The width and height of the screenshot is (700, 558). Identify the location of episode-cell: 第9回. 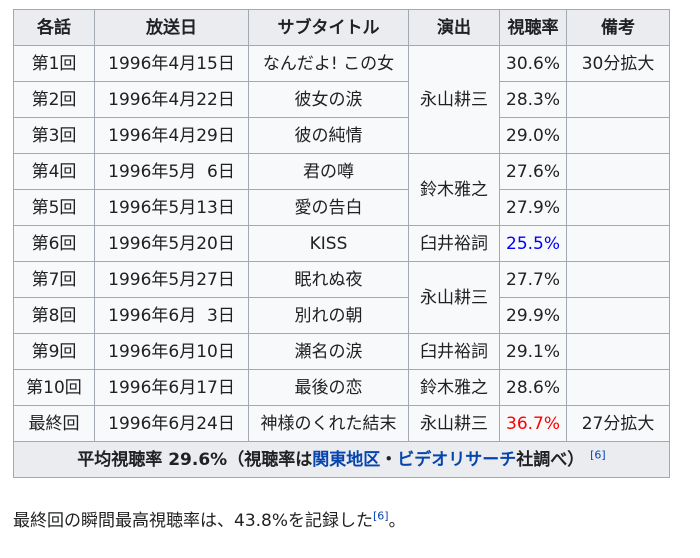
(54, 351).